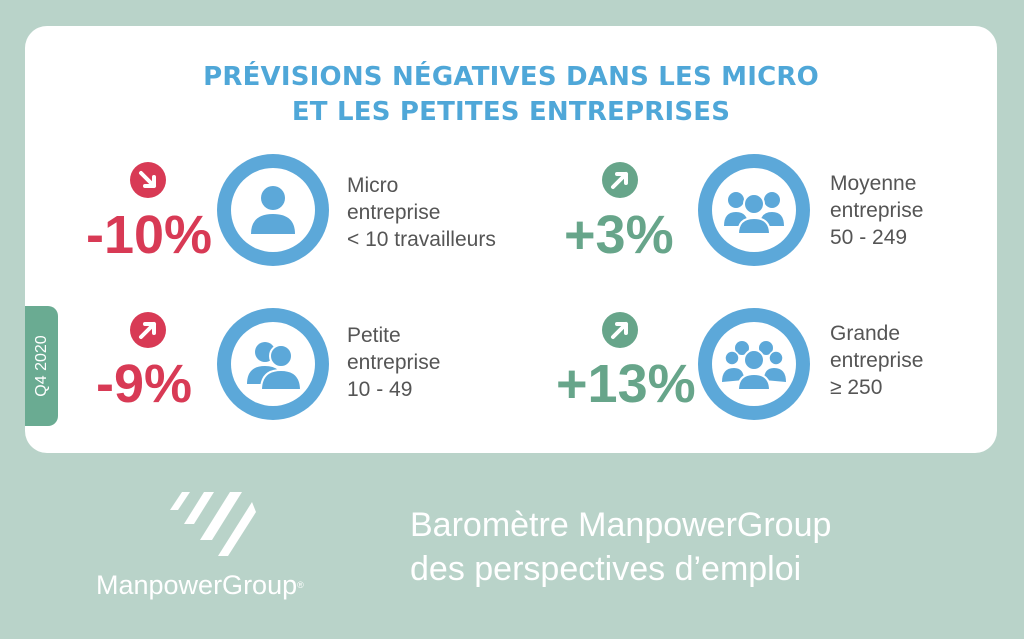  I want to click on brand-name-text: ManpowerGroup, so click(197, 585).